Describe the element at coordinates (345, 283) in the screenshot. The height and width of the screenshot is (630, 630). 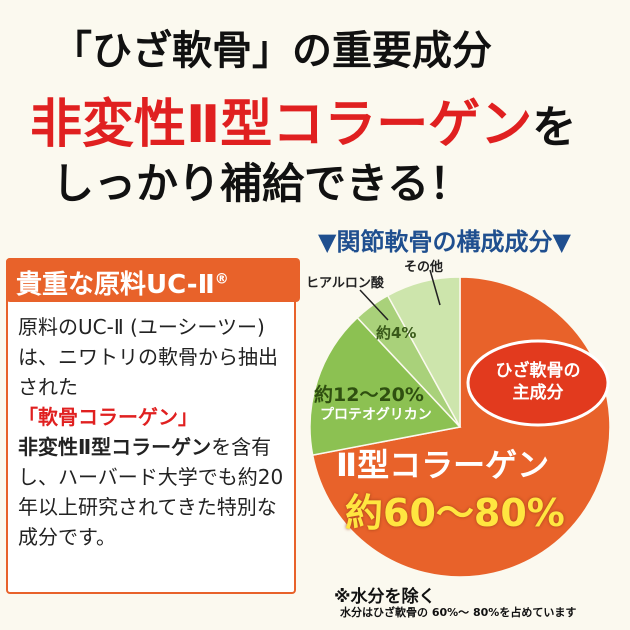
I see `label-hyaluronic: ヒアルロン酸` at that location.